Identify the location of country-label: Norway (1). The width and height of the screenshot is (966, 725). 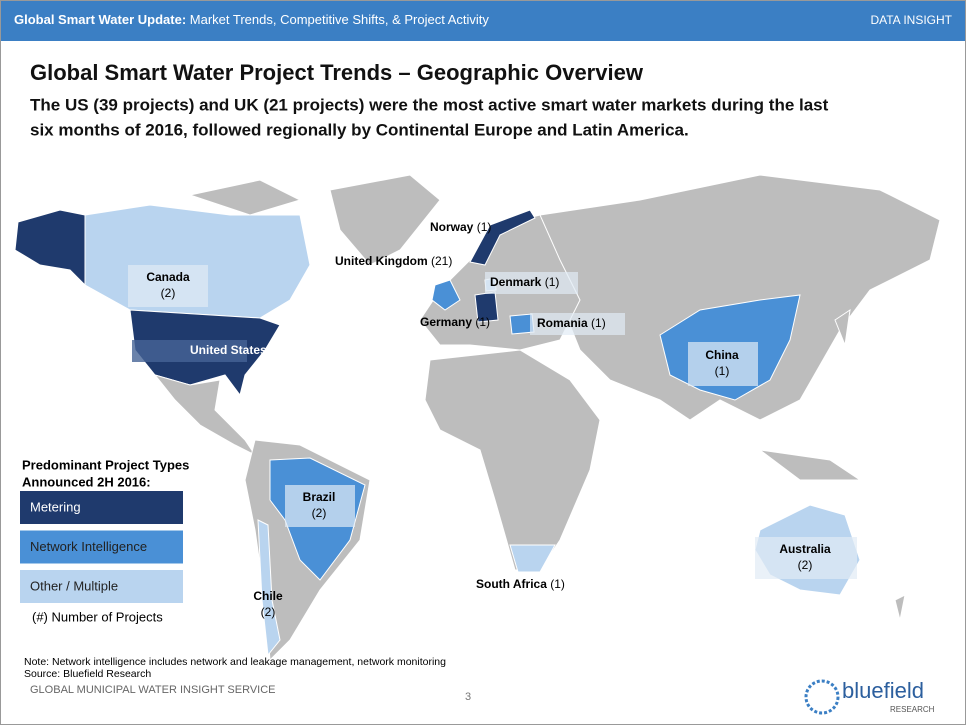
(460, 227).